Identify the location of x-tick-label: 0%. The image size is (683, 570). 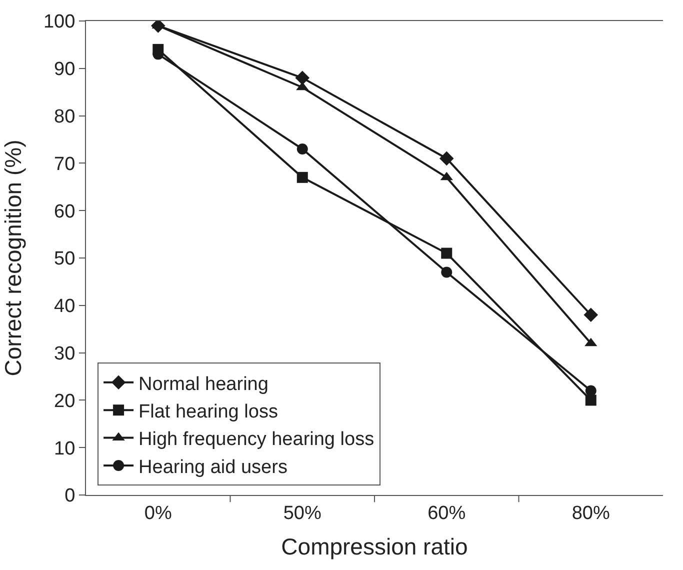
(158, 513).